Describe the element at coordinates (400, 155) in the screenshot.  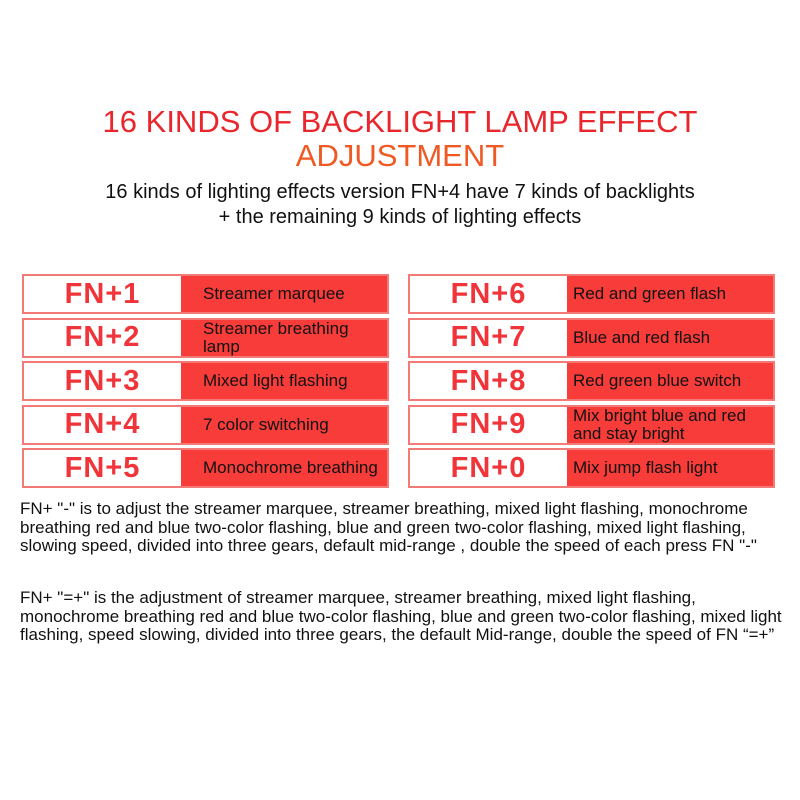
I see `title-line-2: ADJUSTMENT` at that location.